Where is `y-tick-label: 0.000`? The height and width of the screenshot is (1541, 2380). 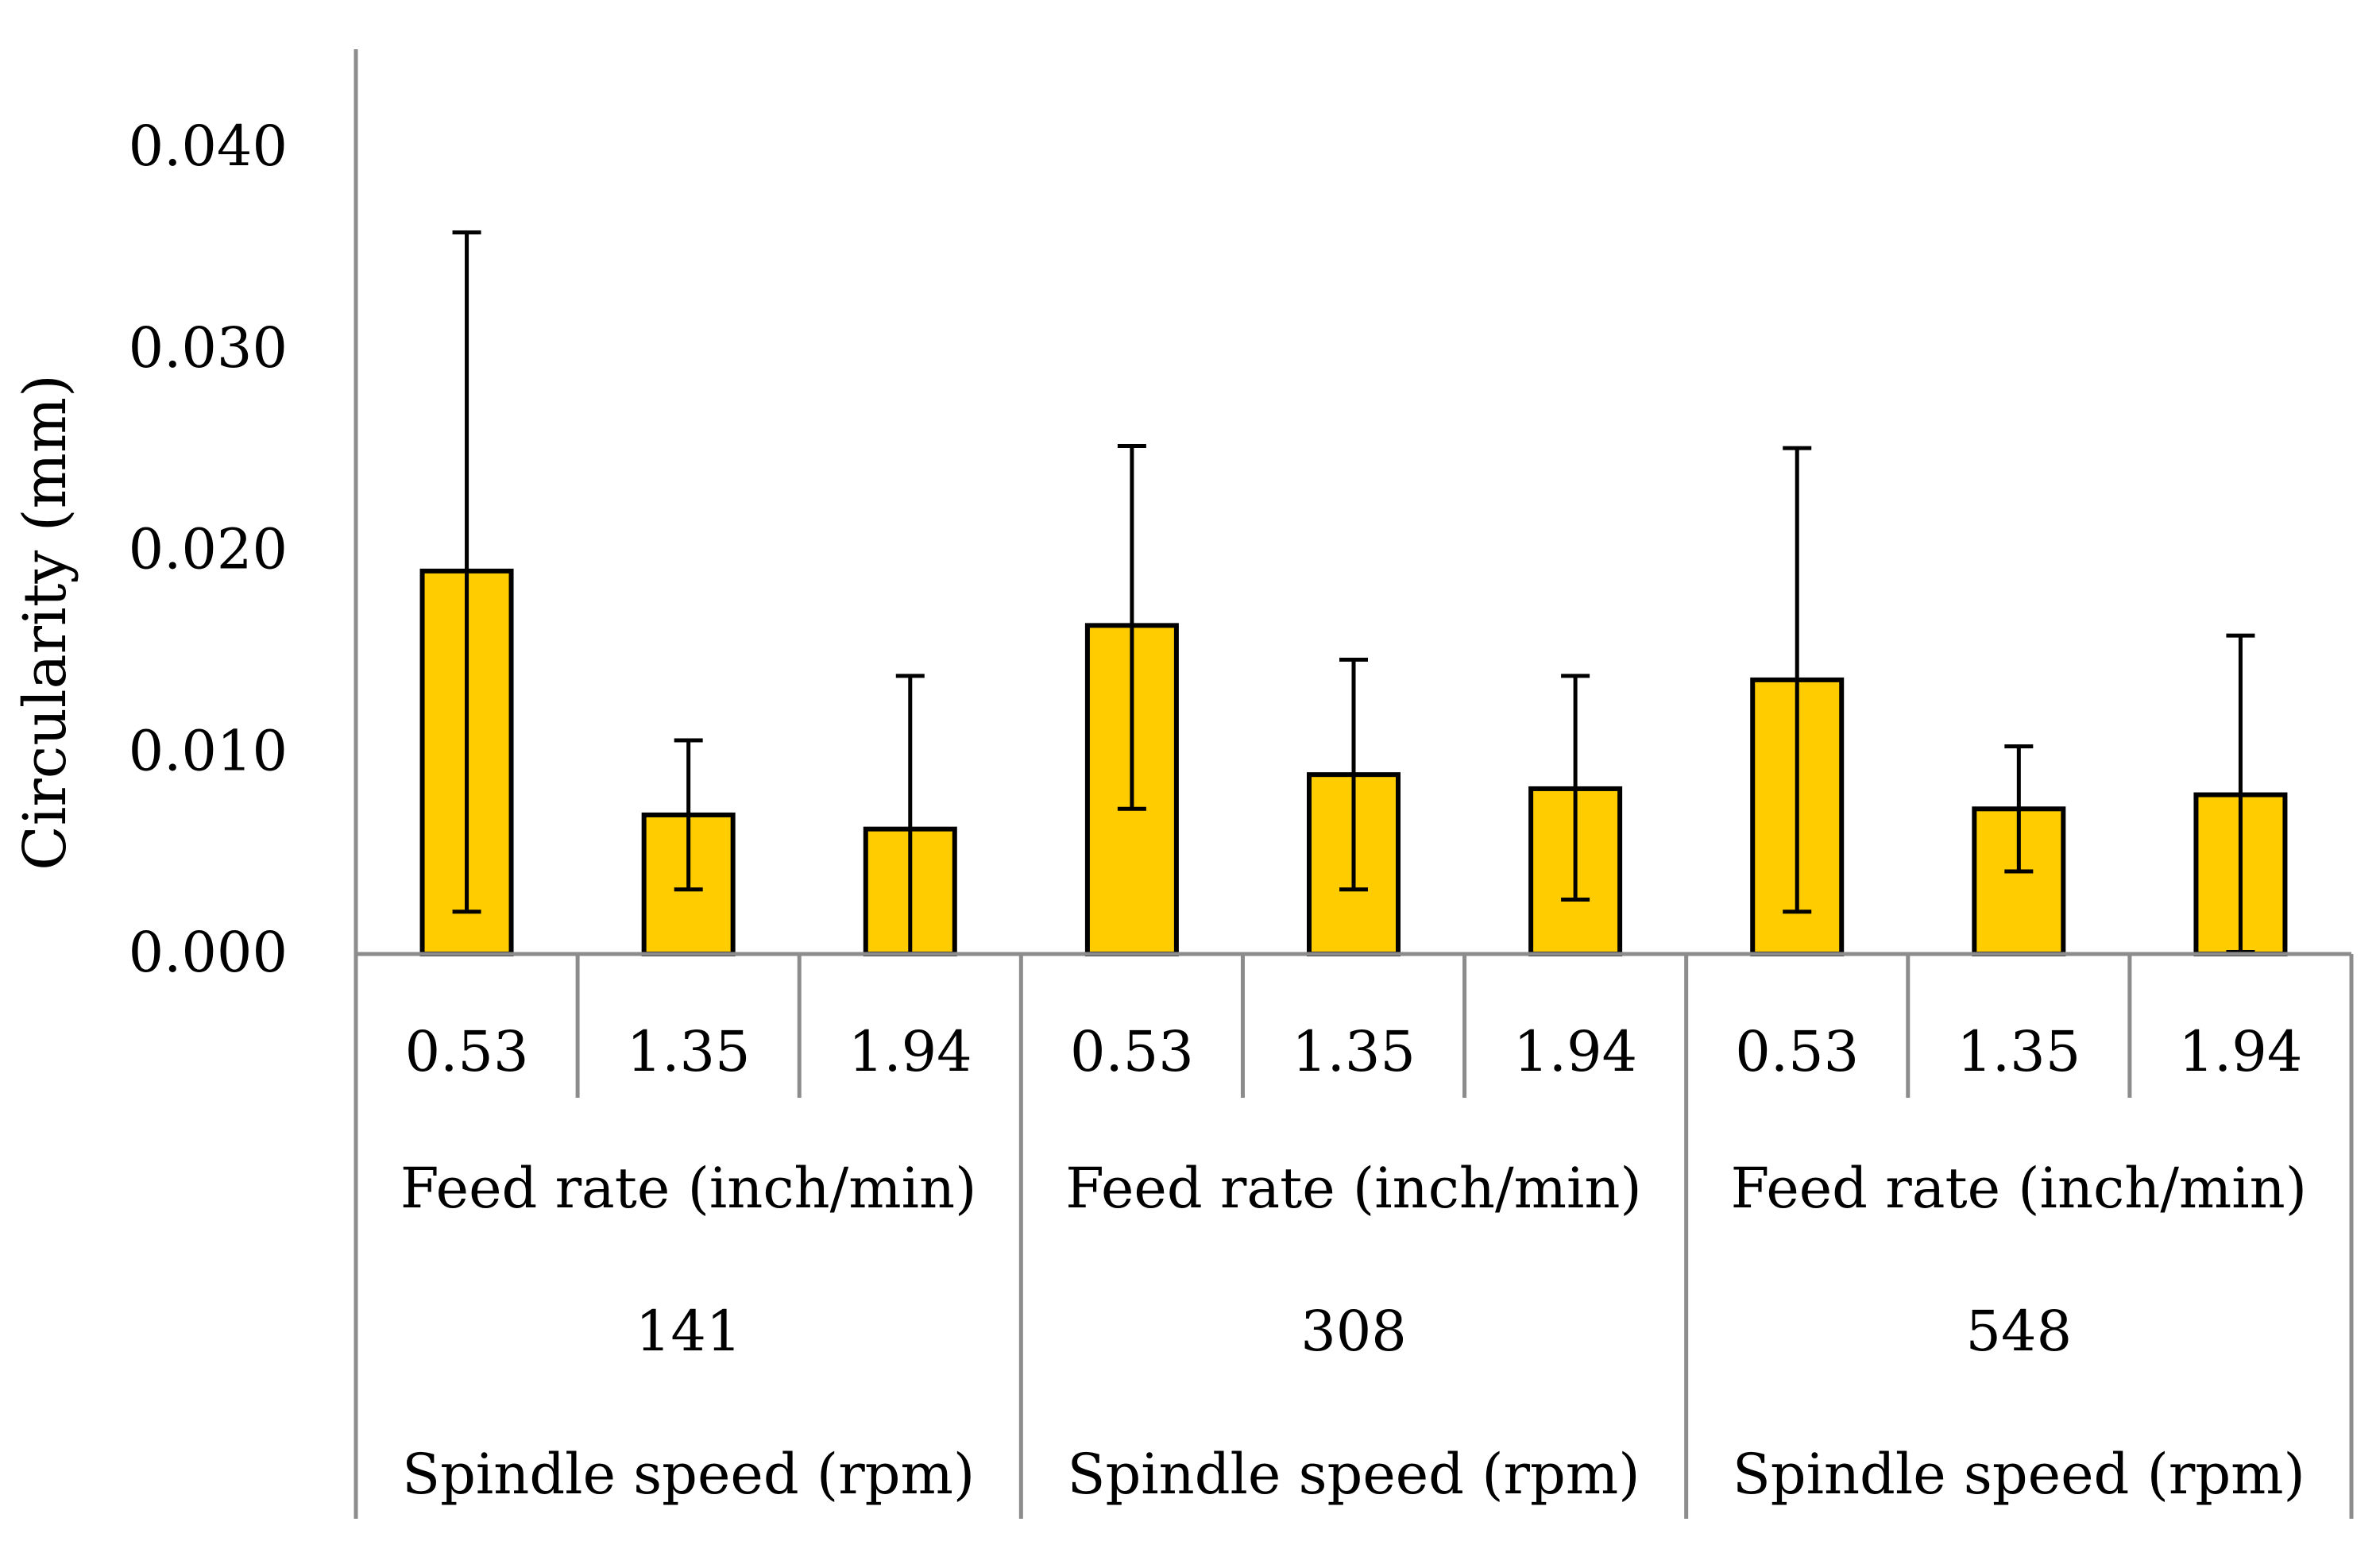 y-tick-label: 0.000 is located at coordinates (208, 952).